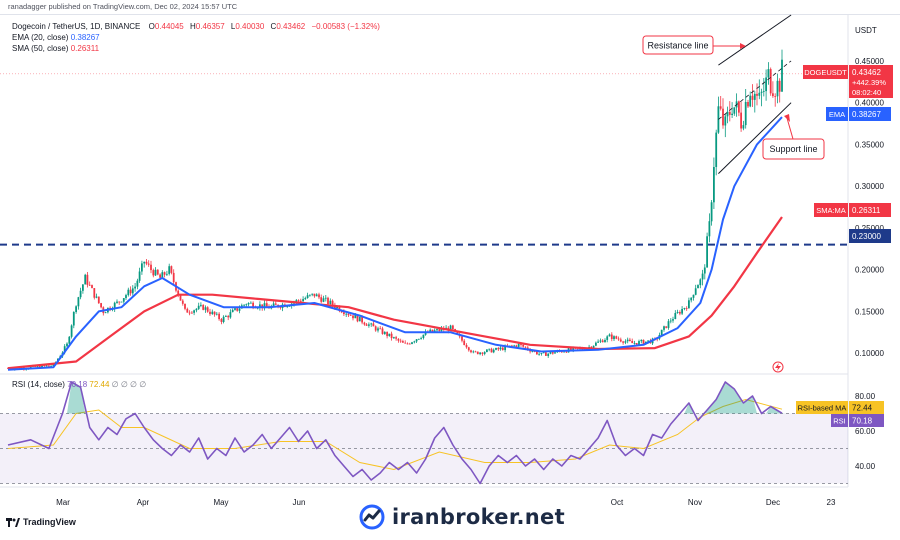 The image size is (900, 540). What do you see at coordinates (450, 14) in the screenshot?
I see `top-border` at bounding box center [450, 14].